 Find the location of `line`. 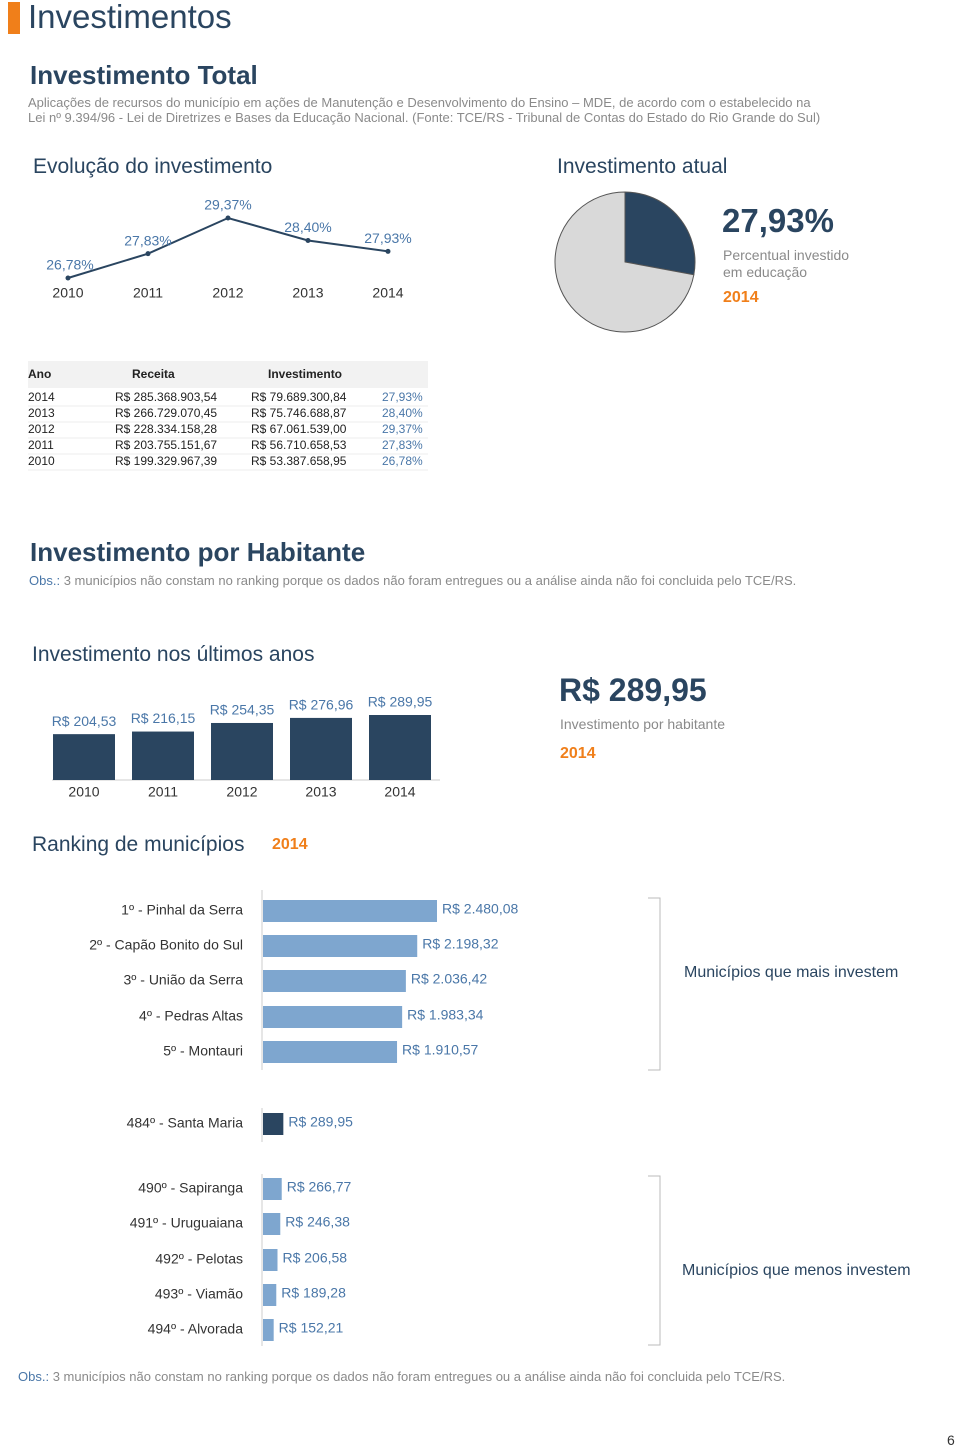

line is located at coordinates (228, 247).